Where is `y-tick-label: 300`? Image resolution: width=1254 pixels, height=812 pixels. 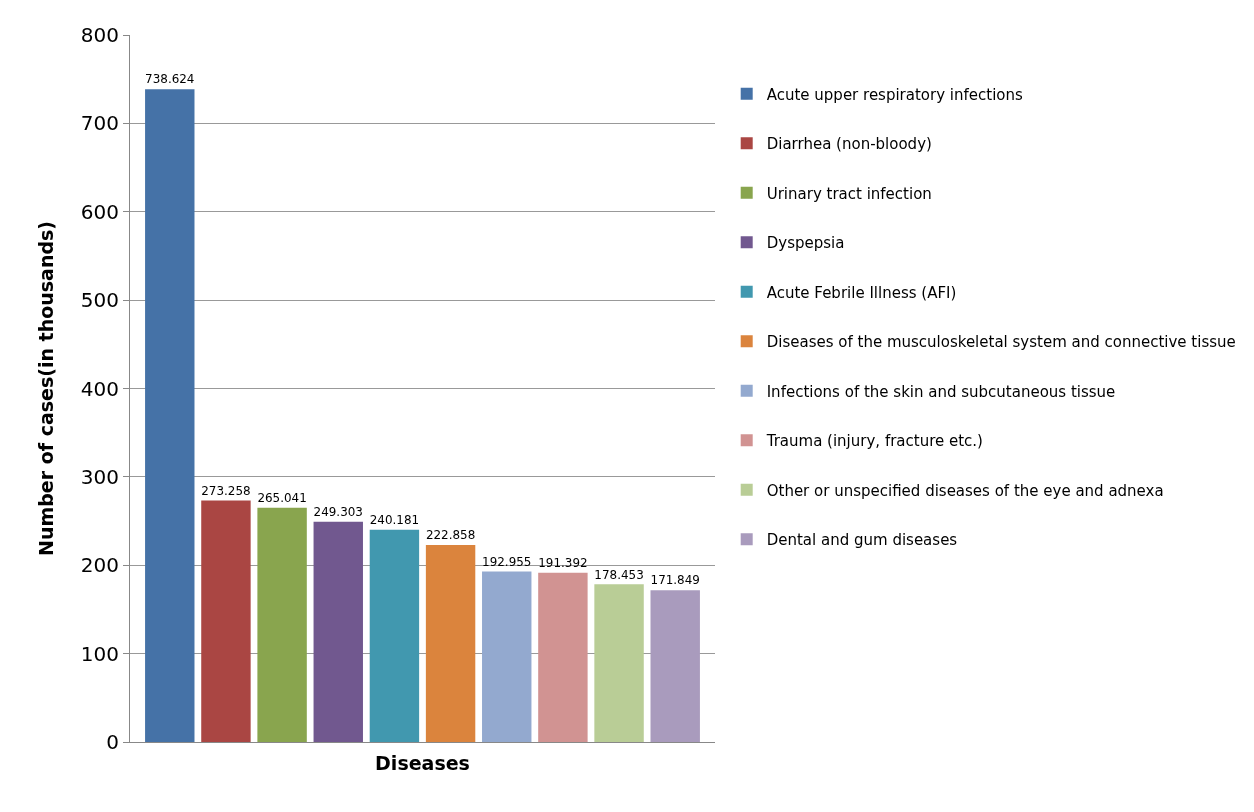
y-tick-label: 300 is located at coordinates (99, 476).